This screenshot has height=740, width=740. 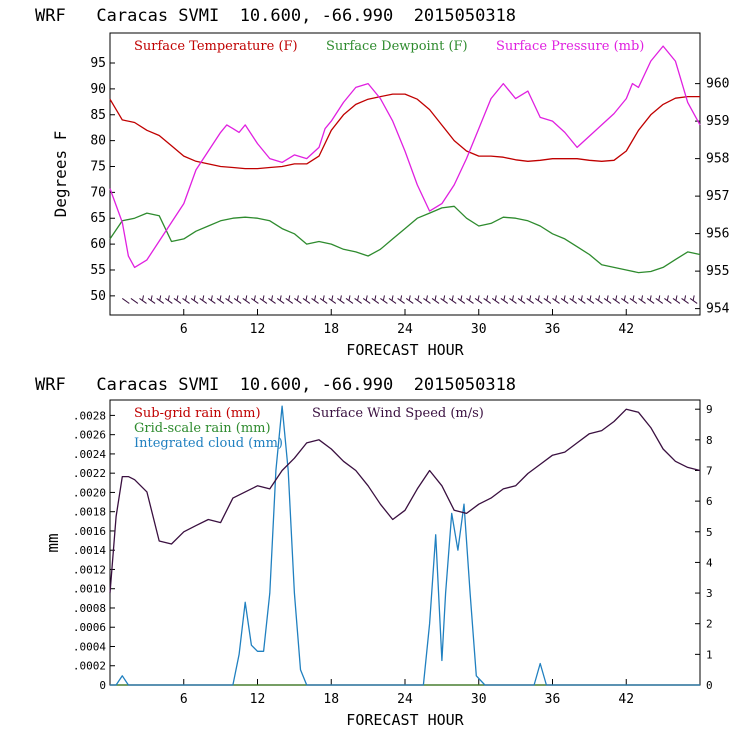 What do you see at coordinates (709, 501) in the screenshot?
I see `y2-tick-label: 6` at bounding box center [709, 501].